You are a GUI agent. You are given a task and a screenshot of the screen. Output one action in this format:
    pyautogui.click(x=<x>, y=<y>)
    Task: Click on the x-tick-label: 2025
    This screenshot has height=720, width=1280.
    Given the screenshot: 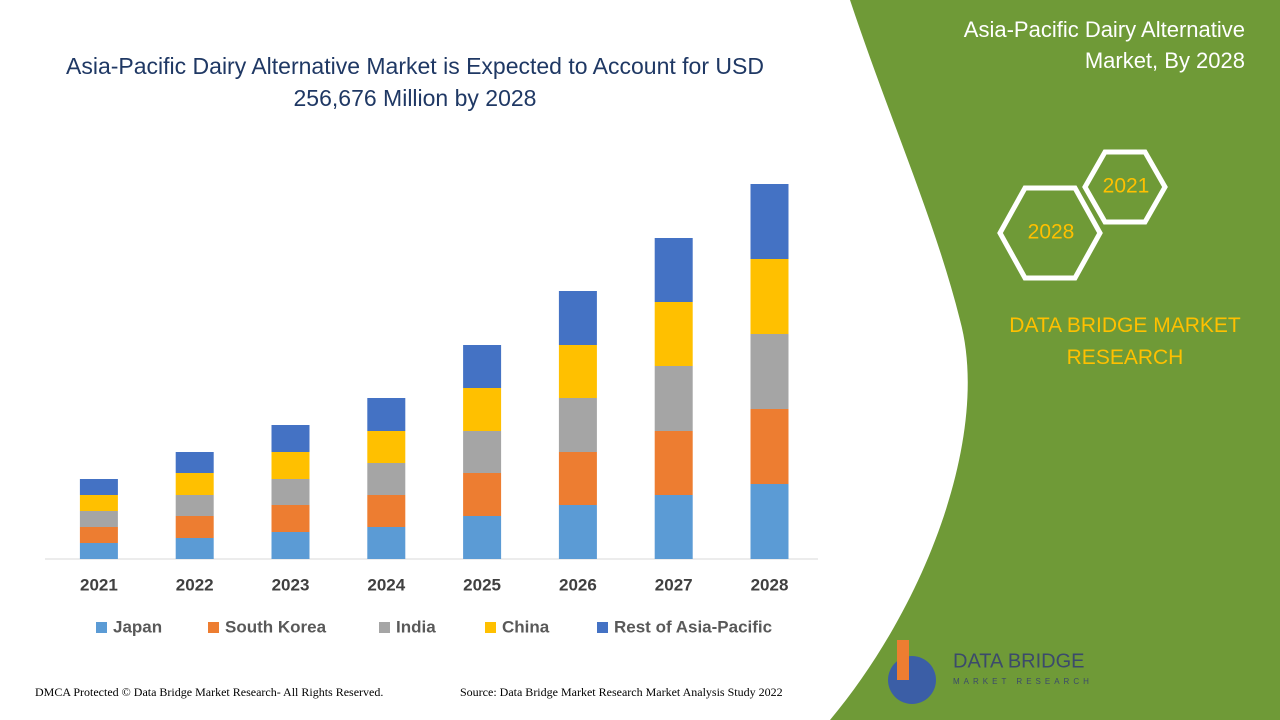 What is the action you would take?
    pyautogui.click(x=482, y=584)
    